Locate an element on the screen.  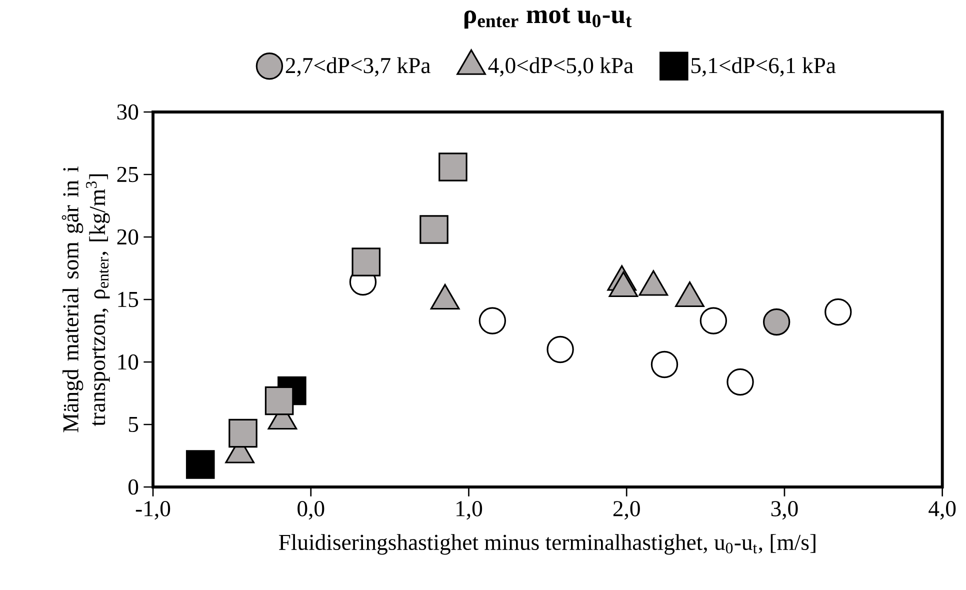
x-tick-label: 2,0 is located at coordinates (626, 510).